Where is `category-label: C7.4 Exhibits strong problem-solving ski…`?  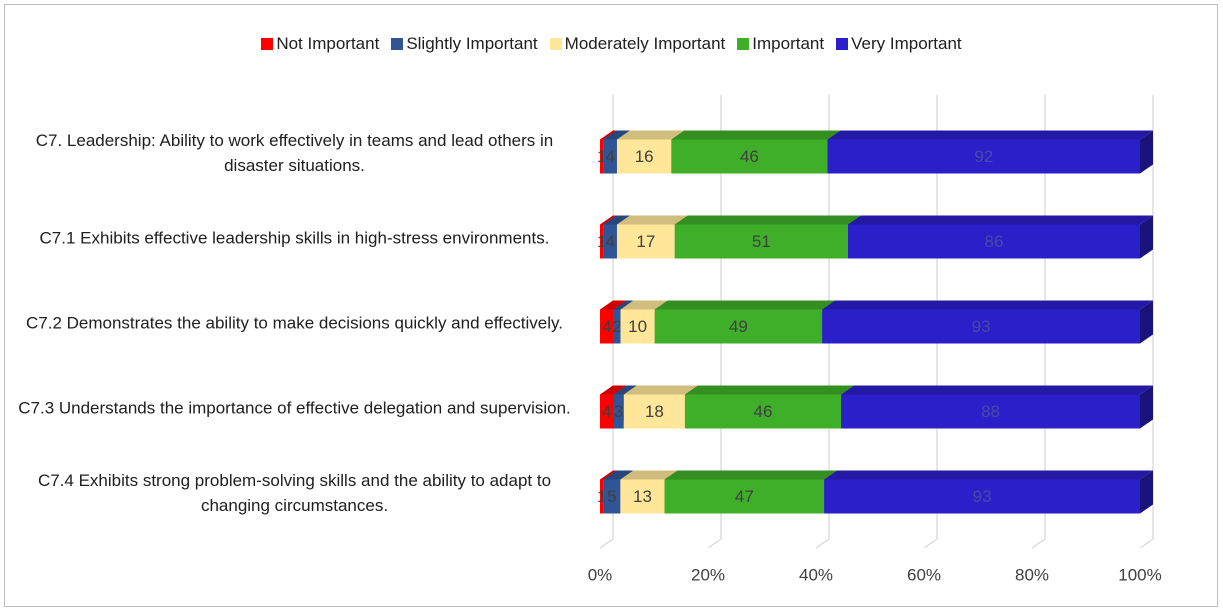
category-label: C7.4 Exhibits strong problem-solving ski… is located at coordinates (294, 492).